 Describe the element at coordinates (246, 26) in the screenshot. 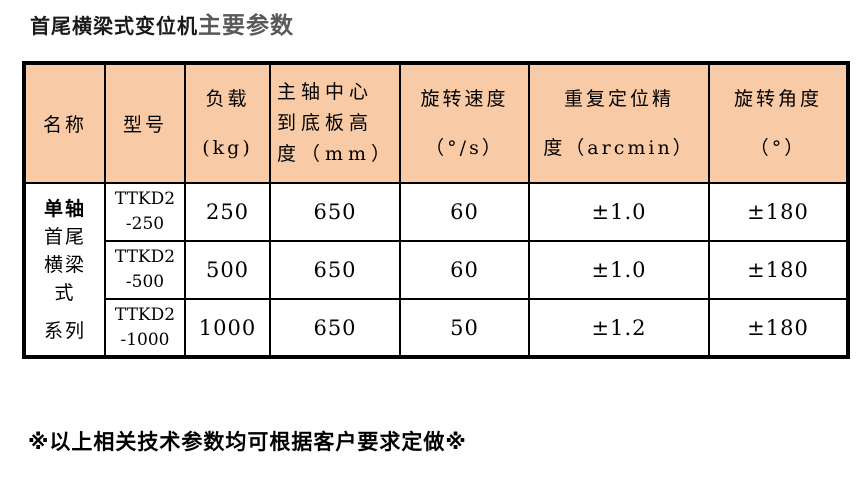

I see `title-emphasis: 主要参数` at that location.